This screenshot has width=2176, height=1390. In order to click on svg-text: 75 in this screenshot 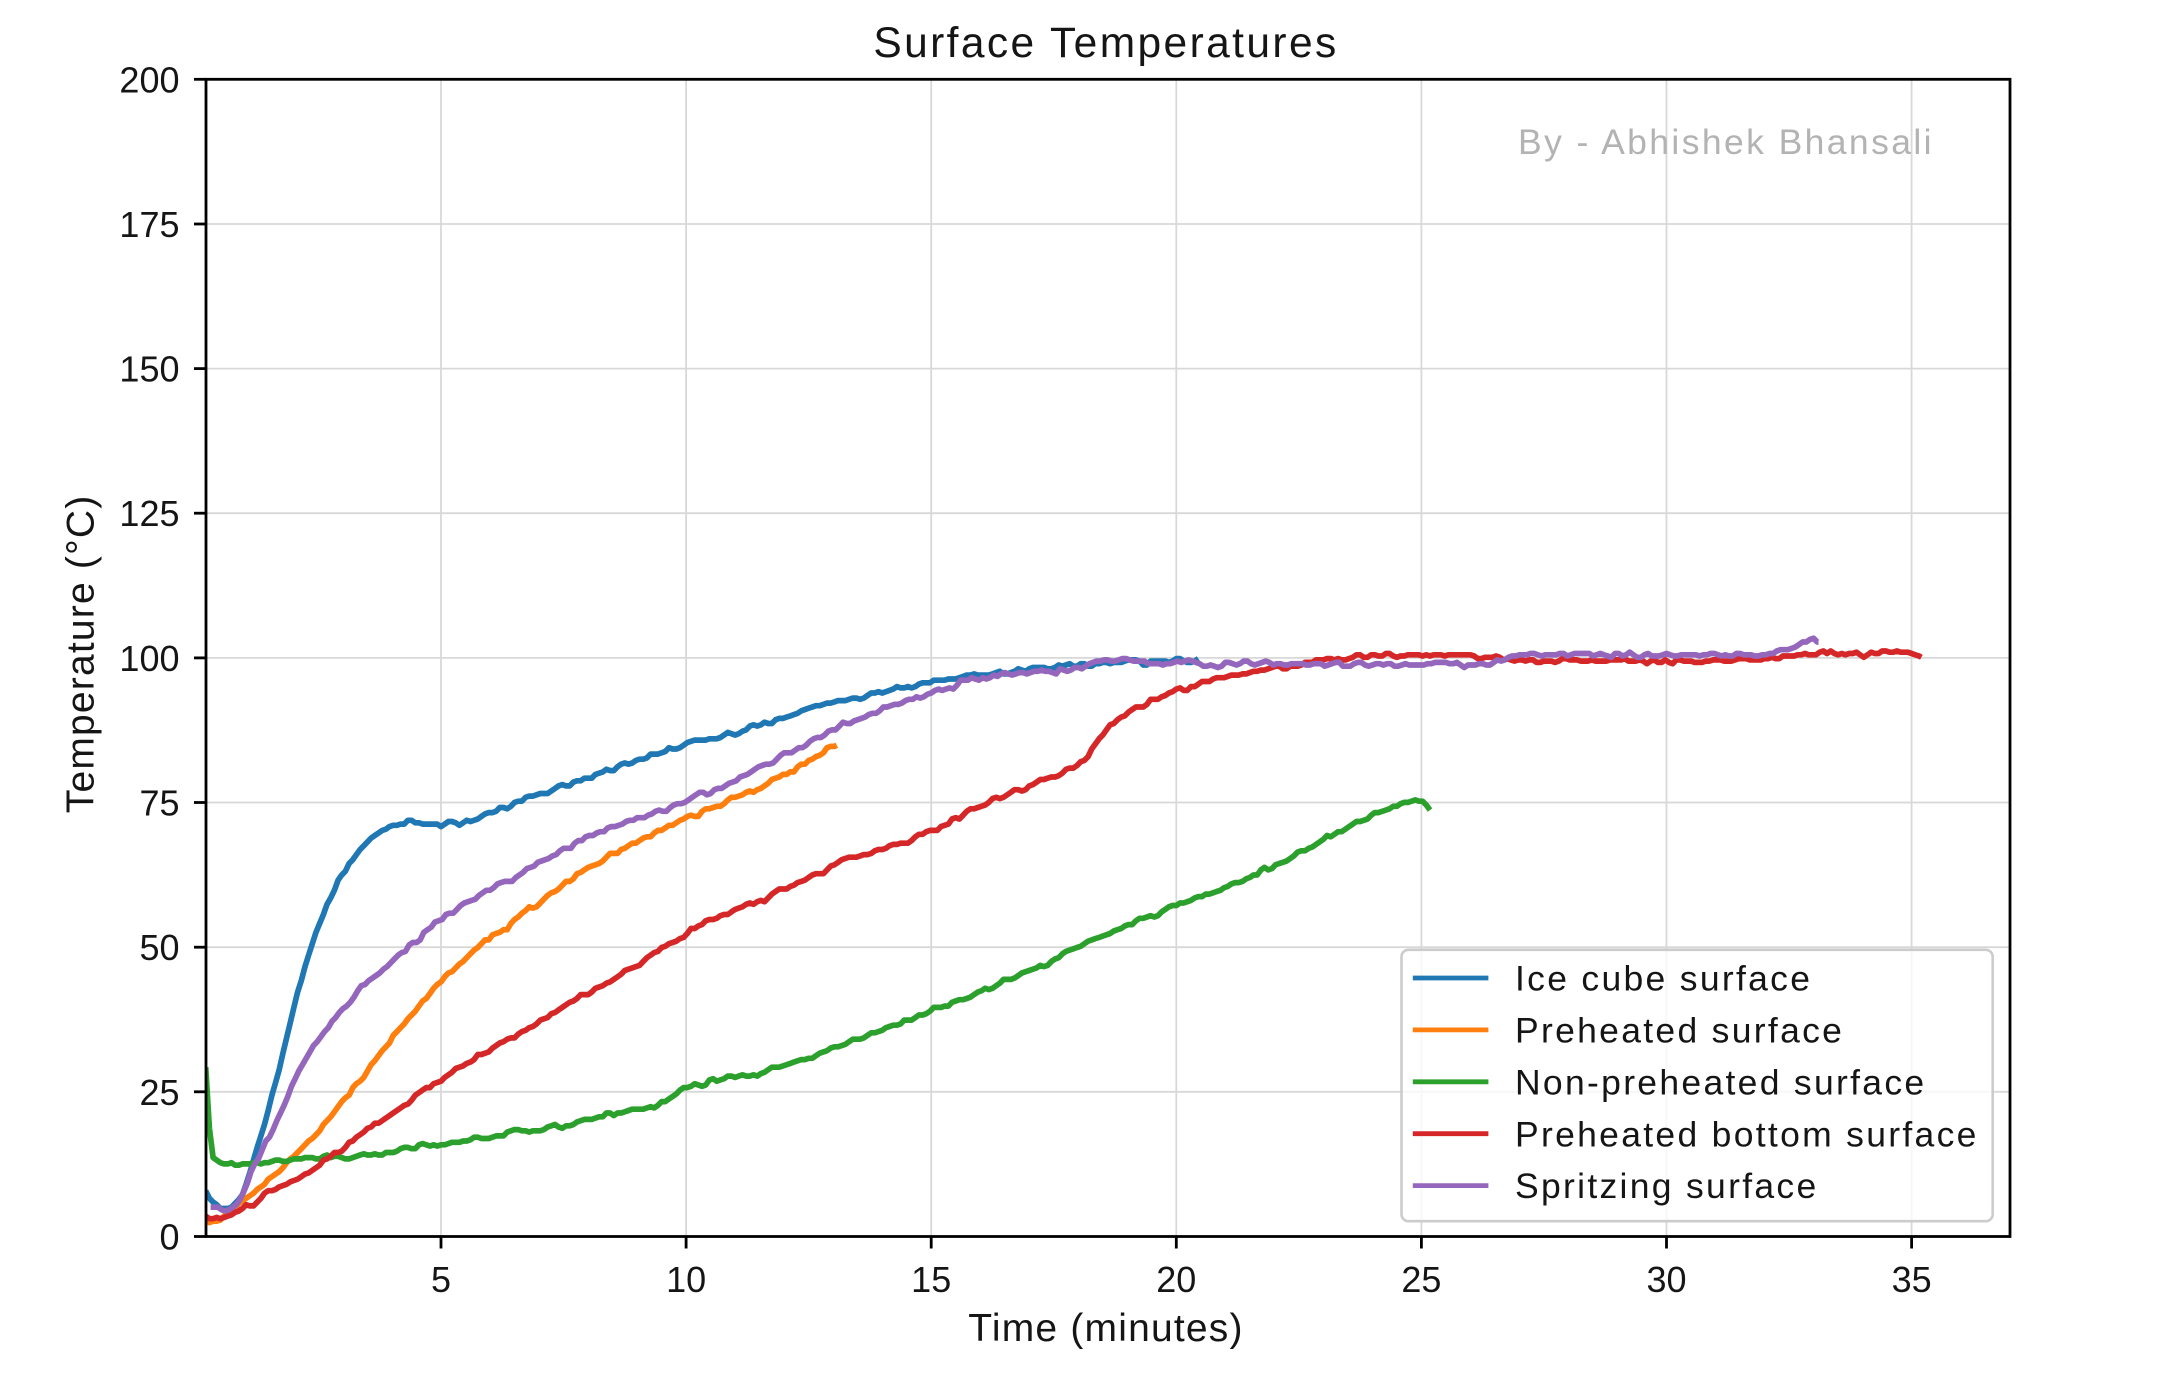, I will do `click(159, 803)`.